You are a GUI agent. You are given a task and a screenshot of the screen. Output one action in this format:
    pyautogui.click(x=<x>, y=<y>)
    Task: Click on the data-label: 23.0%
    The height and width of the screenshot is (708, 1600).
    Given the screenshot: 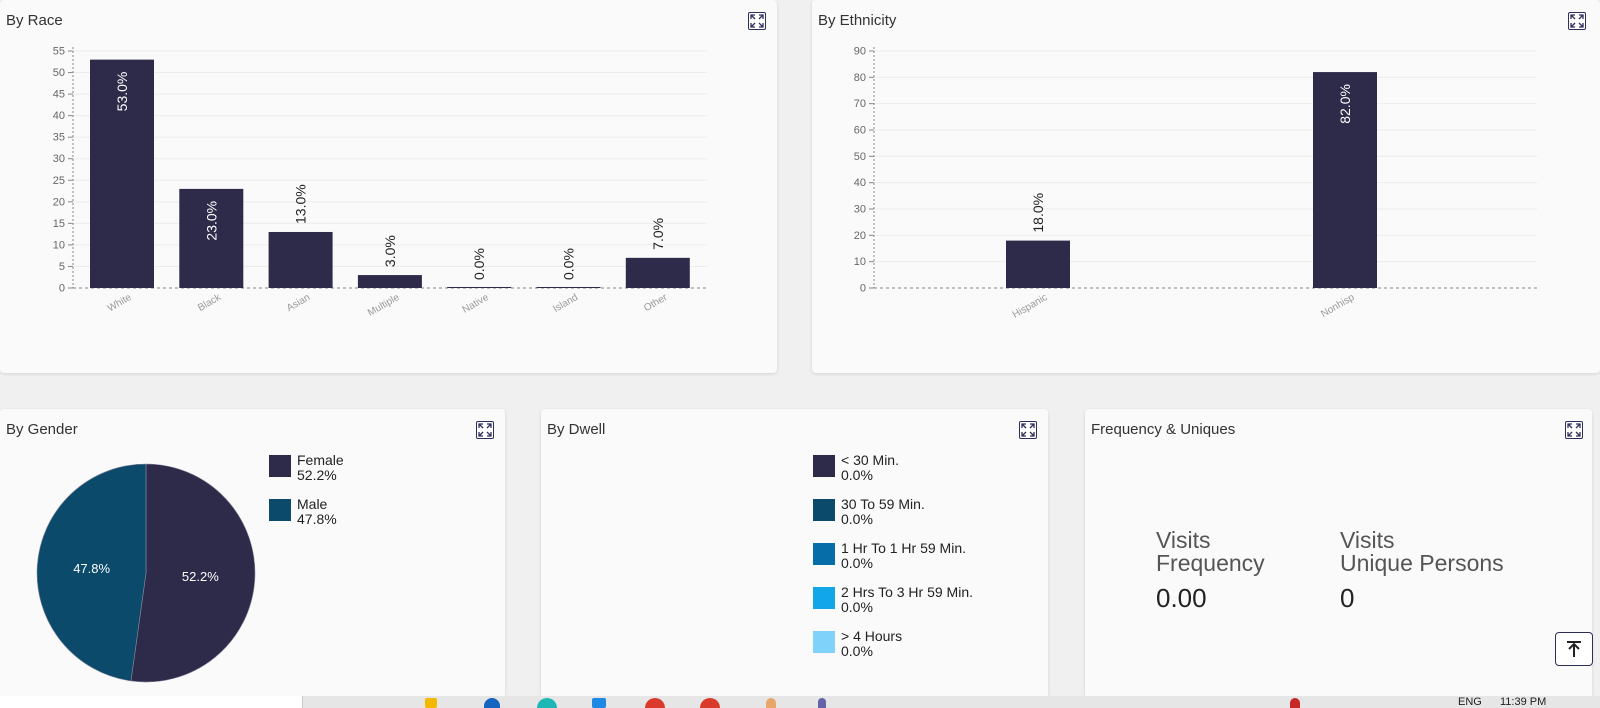 What is the action you would take?
    pyautogui.click(x=211, y=221)
    